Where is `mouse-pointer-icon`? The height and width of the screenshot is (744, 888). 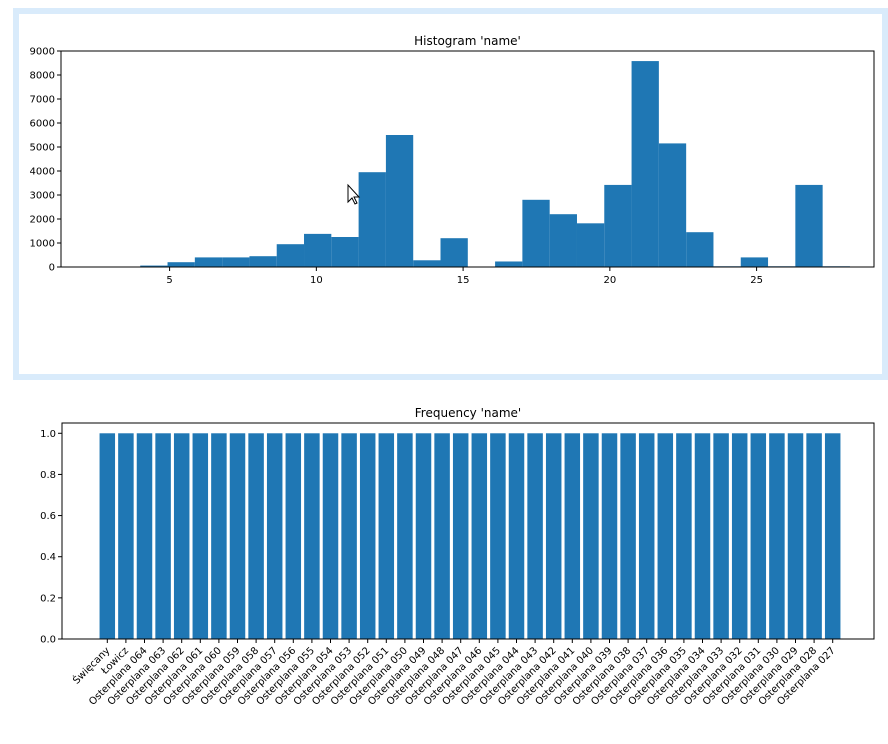
mouse-pointer-icon is located at coordinates (354, 194).